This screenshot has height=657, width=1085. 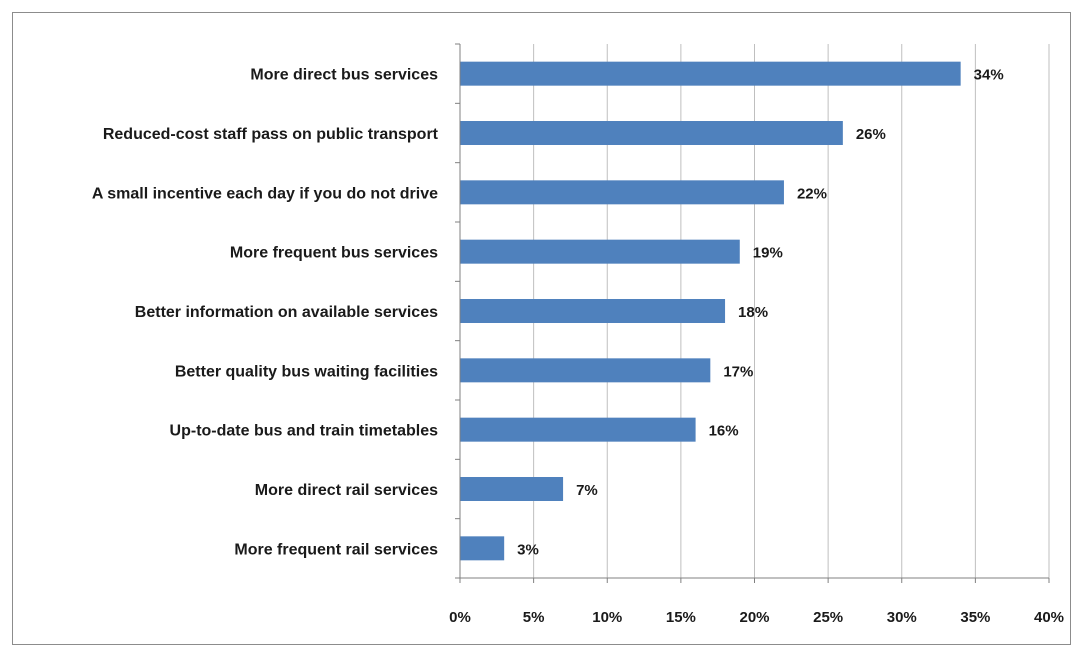 What do you see at coordinates (344, 75) in the screenshot?
I see `category-label: More direct bus services` at bounding box center [344, 75].